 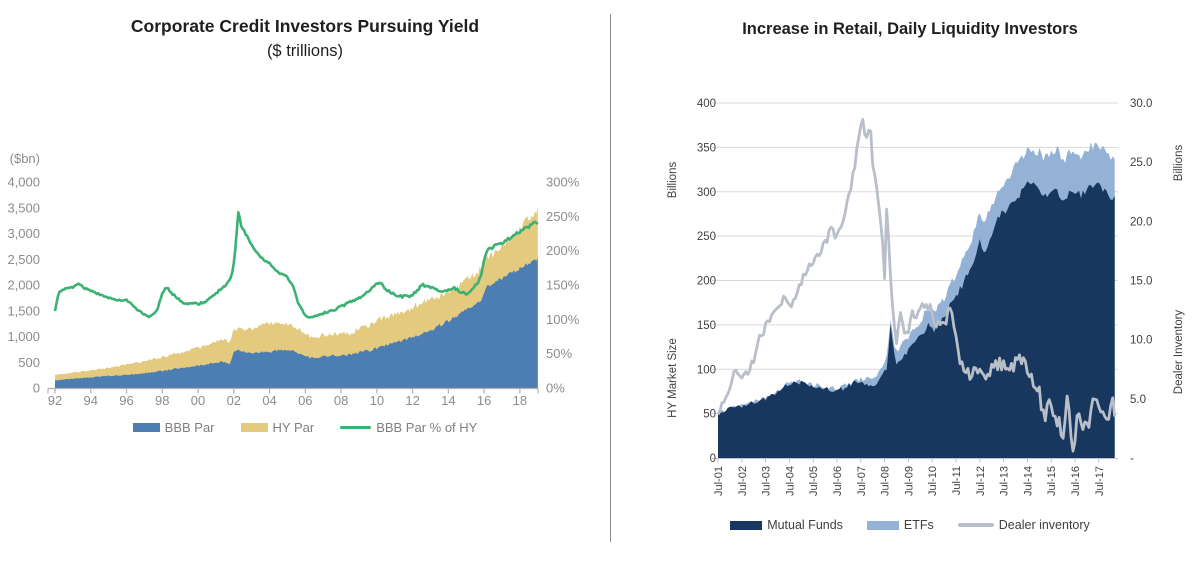 I want to click on right-y-axis-labels: 30.0 25.0 20.0 15.0 10.0 5.0 -, so click(x=1141, y=281).